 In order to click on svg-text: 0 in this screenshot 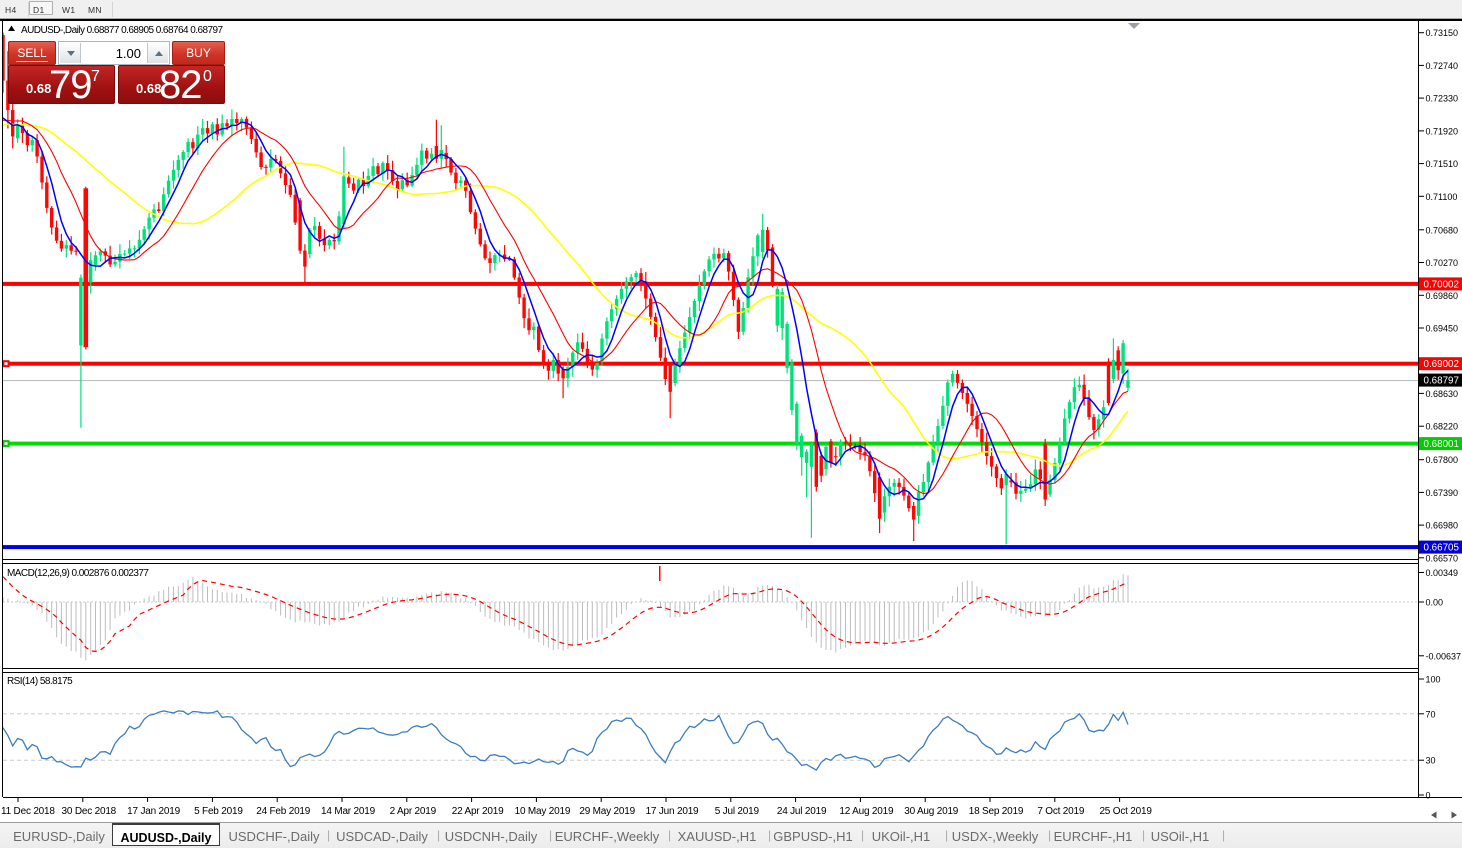, I will do `click(1428, 796)`.